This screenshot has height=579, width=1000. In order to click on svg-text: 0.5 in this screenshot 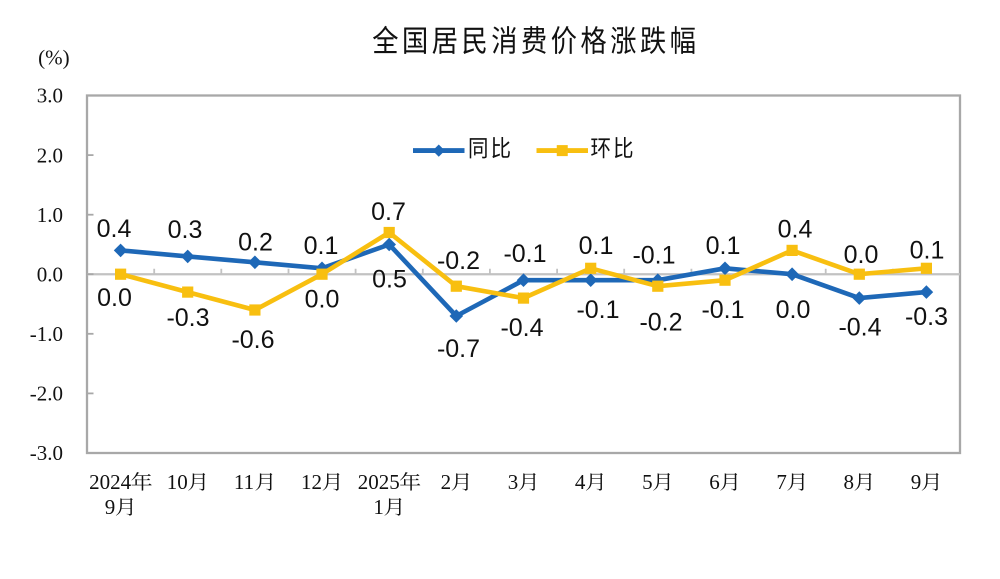, I will do `click(389, 279)`.